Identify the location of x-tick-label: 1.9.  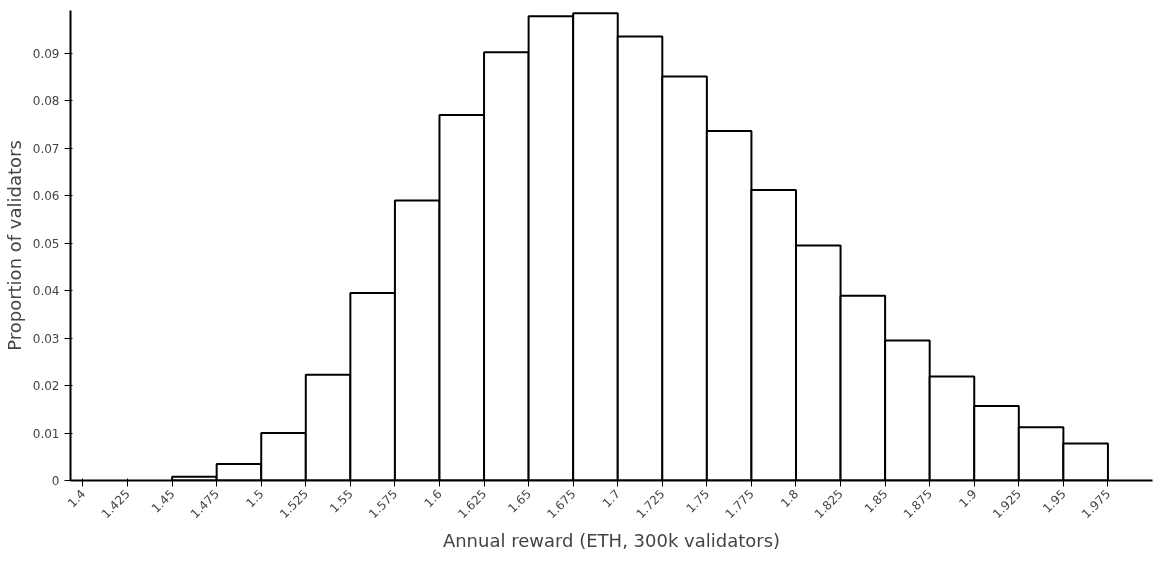
(968, 498).